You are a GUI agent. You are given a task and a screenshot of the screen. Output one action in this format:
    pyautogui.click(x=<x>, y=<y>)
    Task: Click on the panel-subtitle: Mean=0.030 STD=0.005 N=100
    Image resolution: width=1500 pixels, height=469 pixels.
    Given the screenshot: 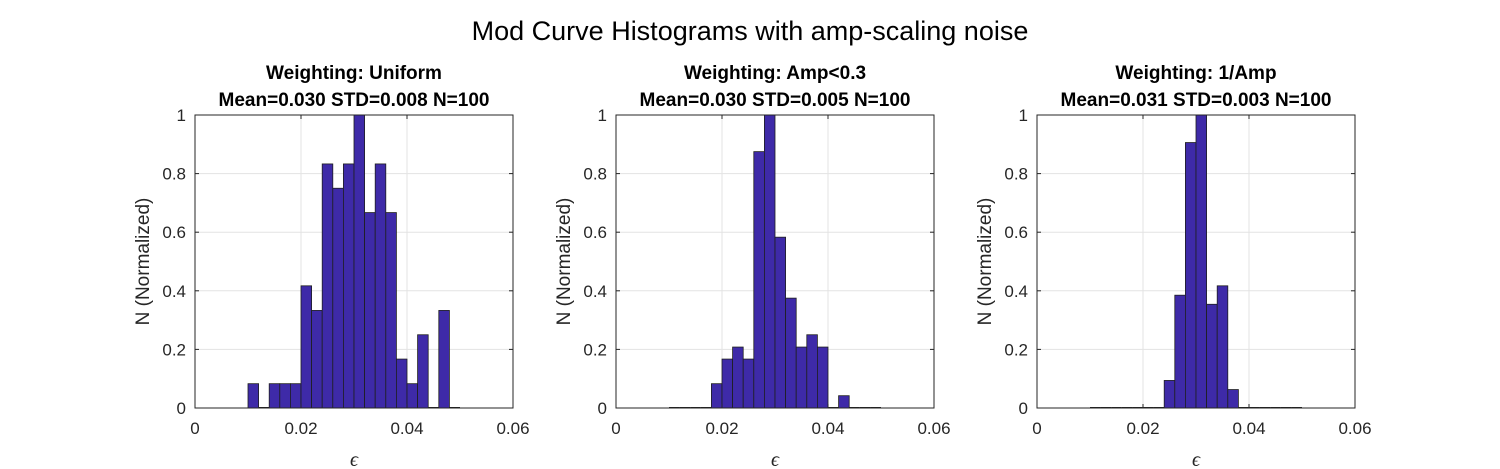 What is the action you would take?
    pyautogui.click(x=775, y=100)
    